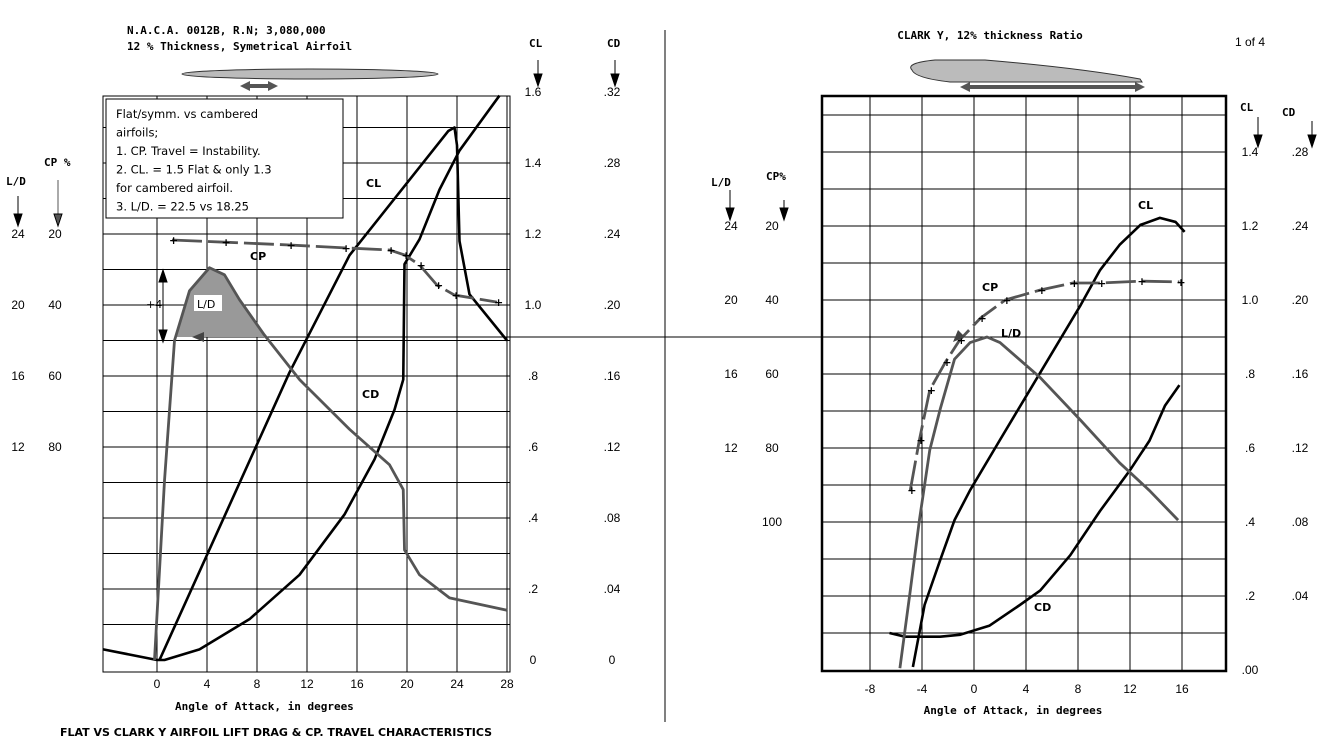  What do you see at coordinates (1250, 374) in the screenshot?
I see `y-tick-label-cl: .8` at bounding box center [1250, 374].